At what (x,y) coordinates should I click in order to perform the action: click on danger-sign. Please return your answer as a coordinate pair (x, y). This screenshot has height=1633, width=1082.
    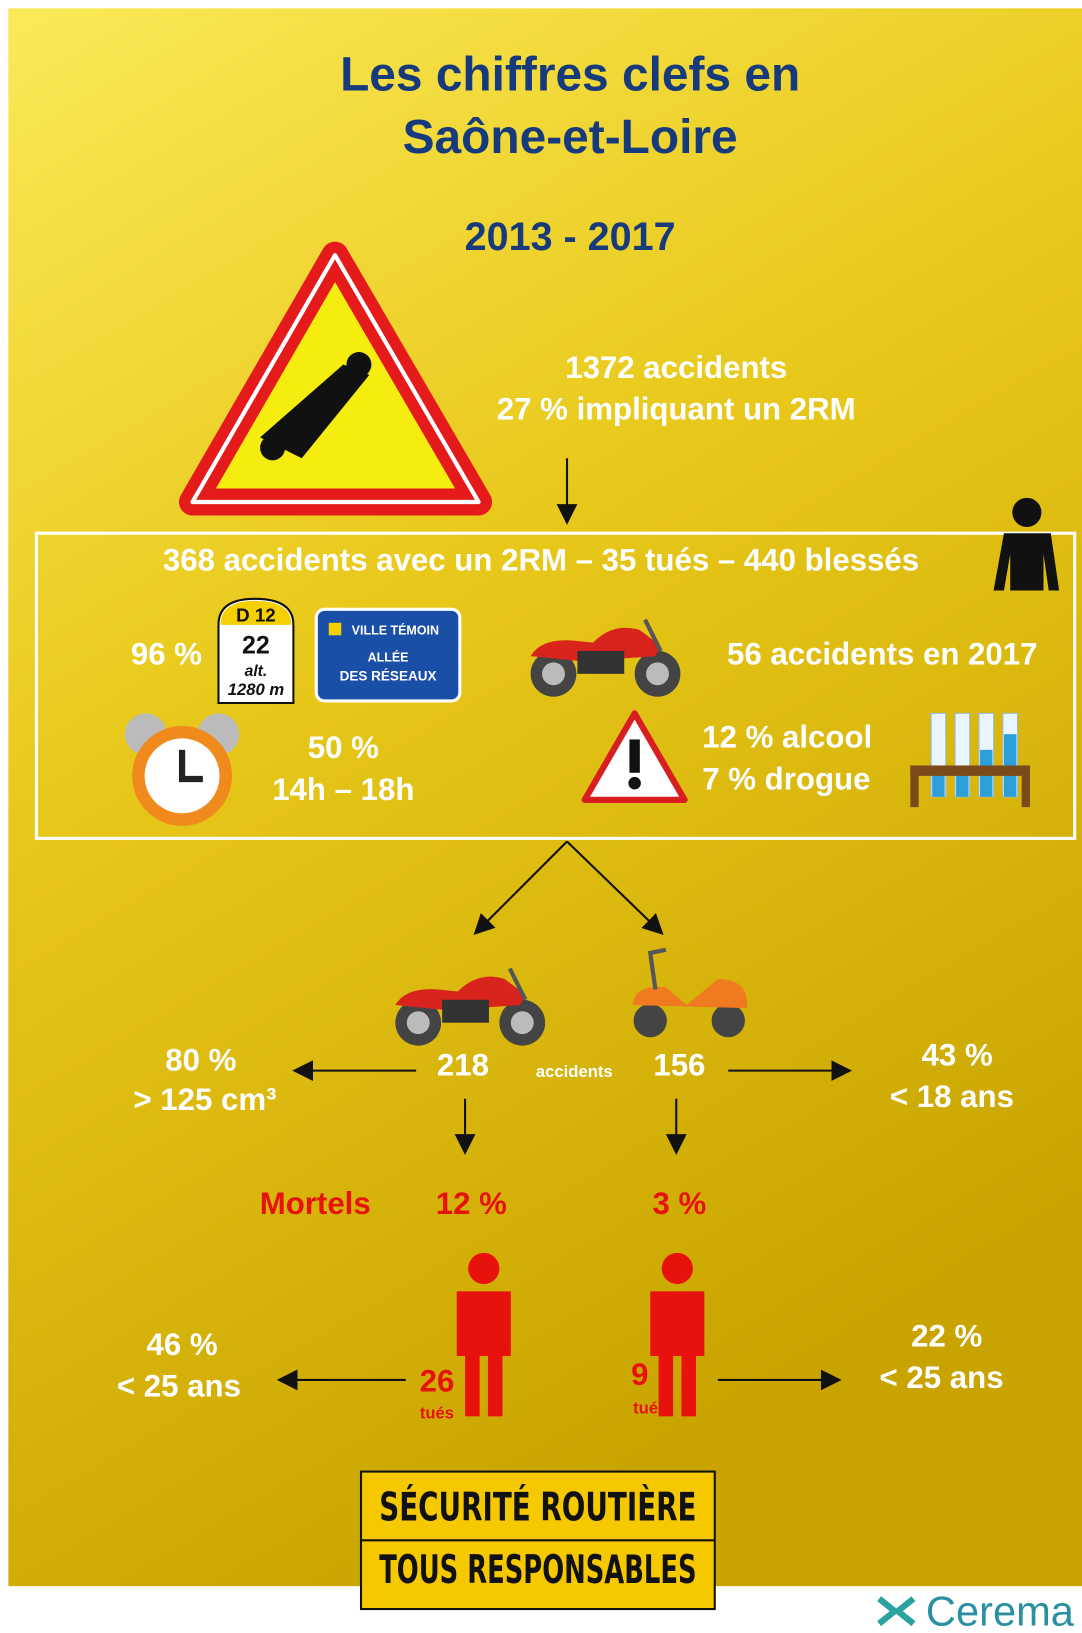
    Looking at the image, I should click on (634, 756).